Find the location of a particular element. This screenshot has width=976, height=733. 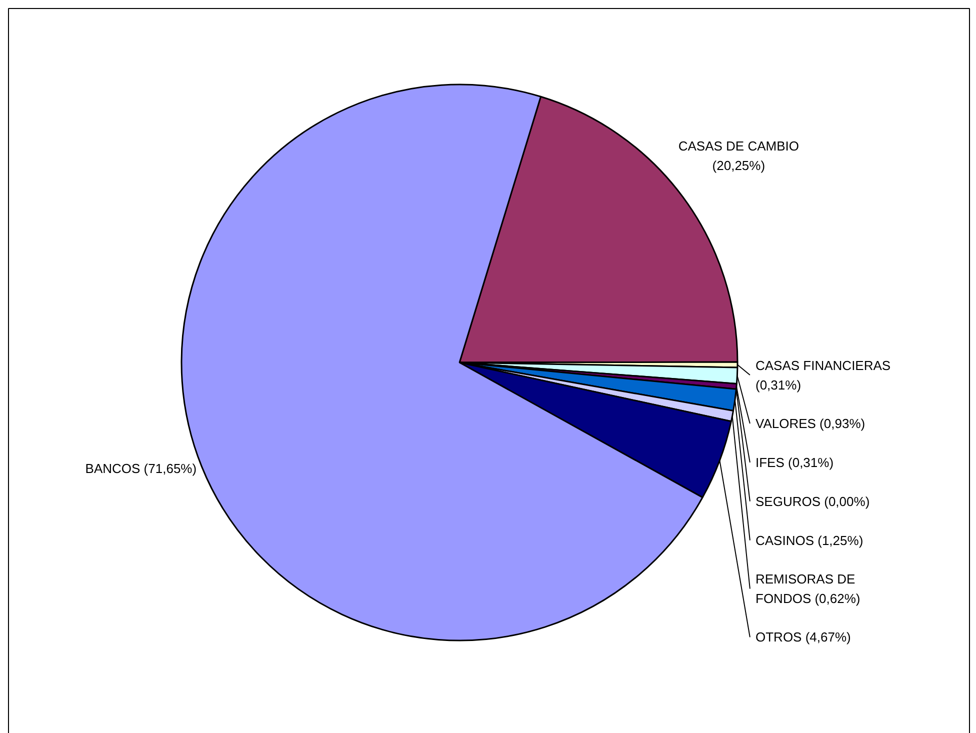

data-label: (20,25%) is located at coordinates (739, 165).